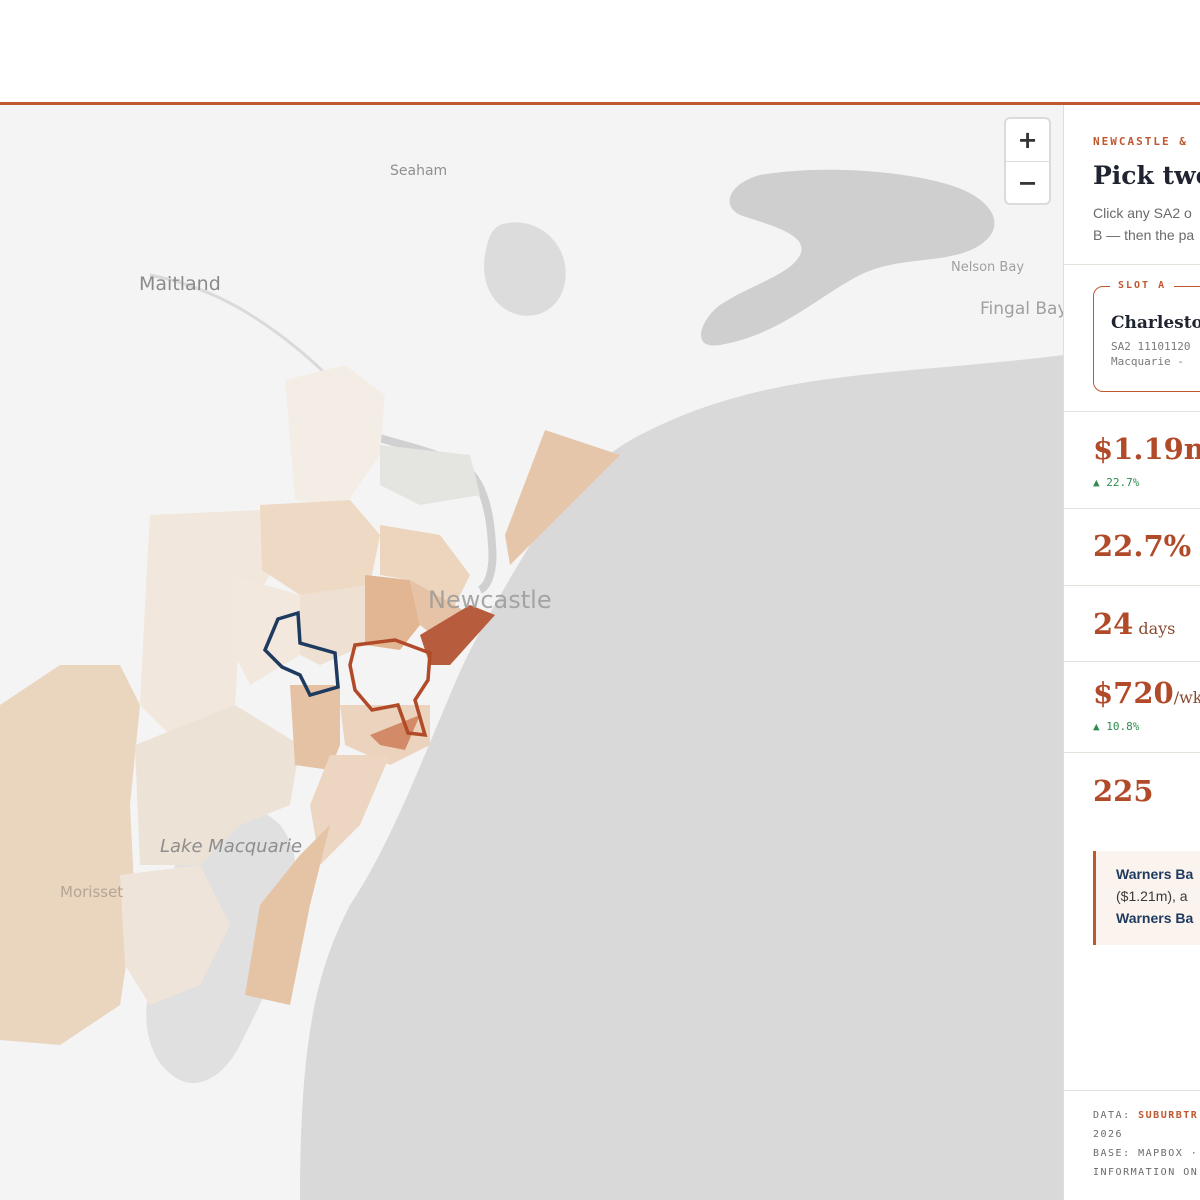 This screenshot has width=1200, height=1200. What do you see at coordinates (92, 892) in the screenshot?
I see `place-label-morisset: Morisset` at bounding box center [92, 892].